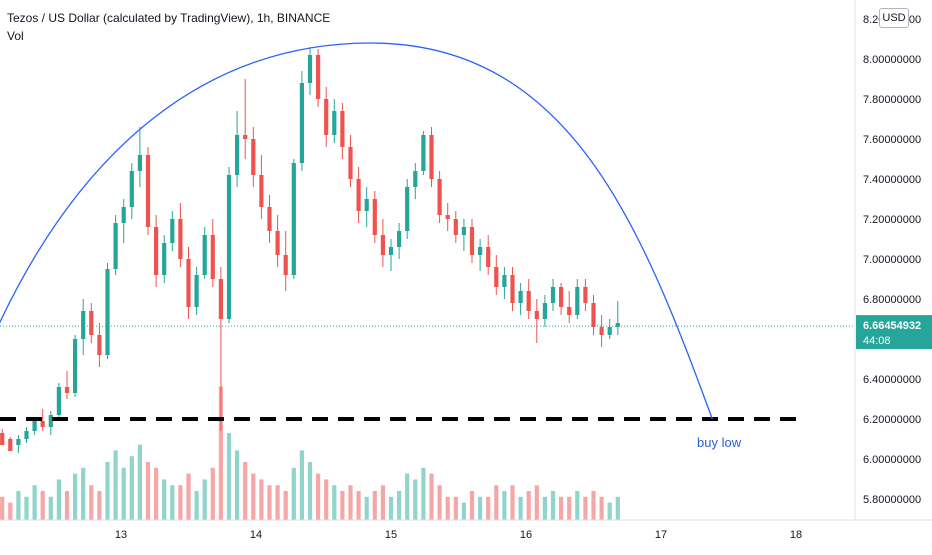  What do you see at coordinates (892, 300) in the screenshot?
I see `y-tick-label: 6.80000000` at bounding box center [892, 300].